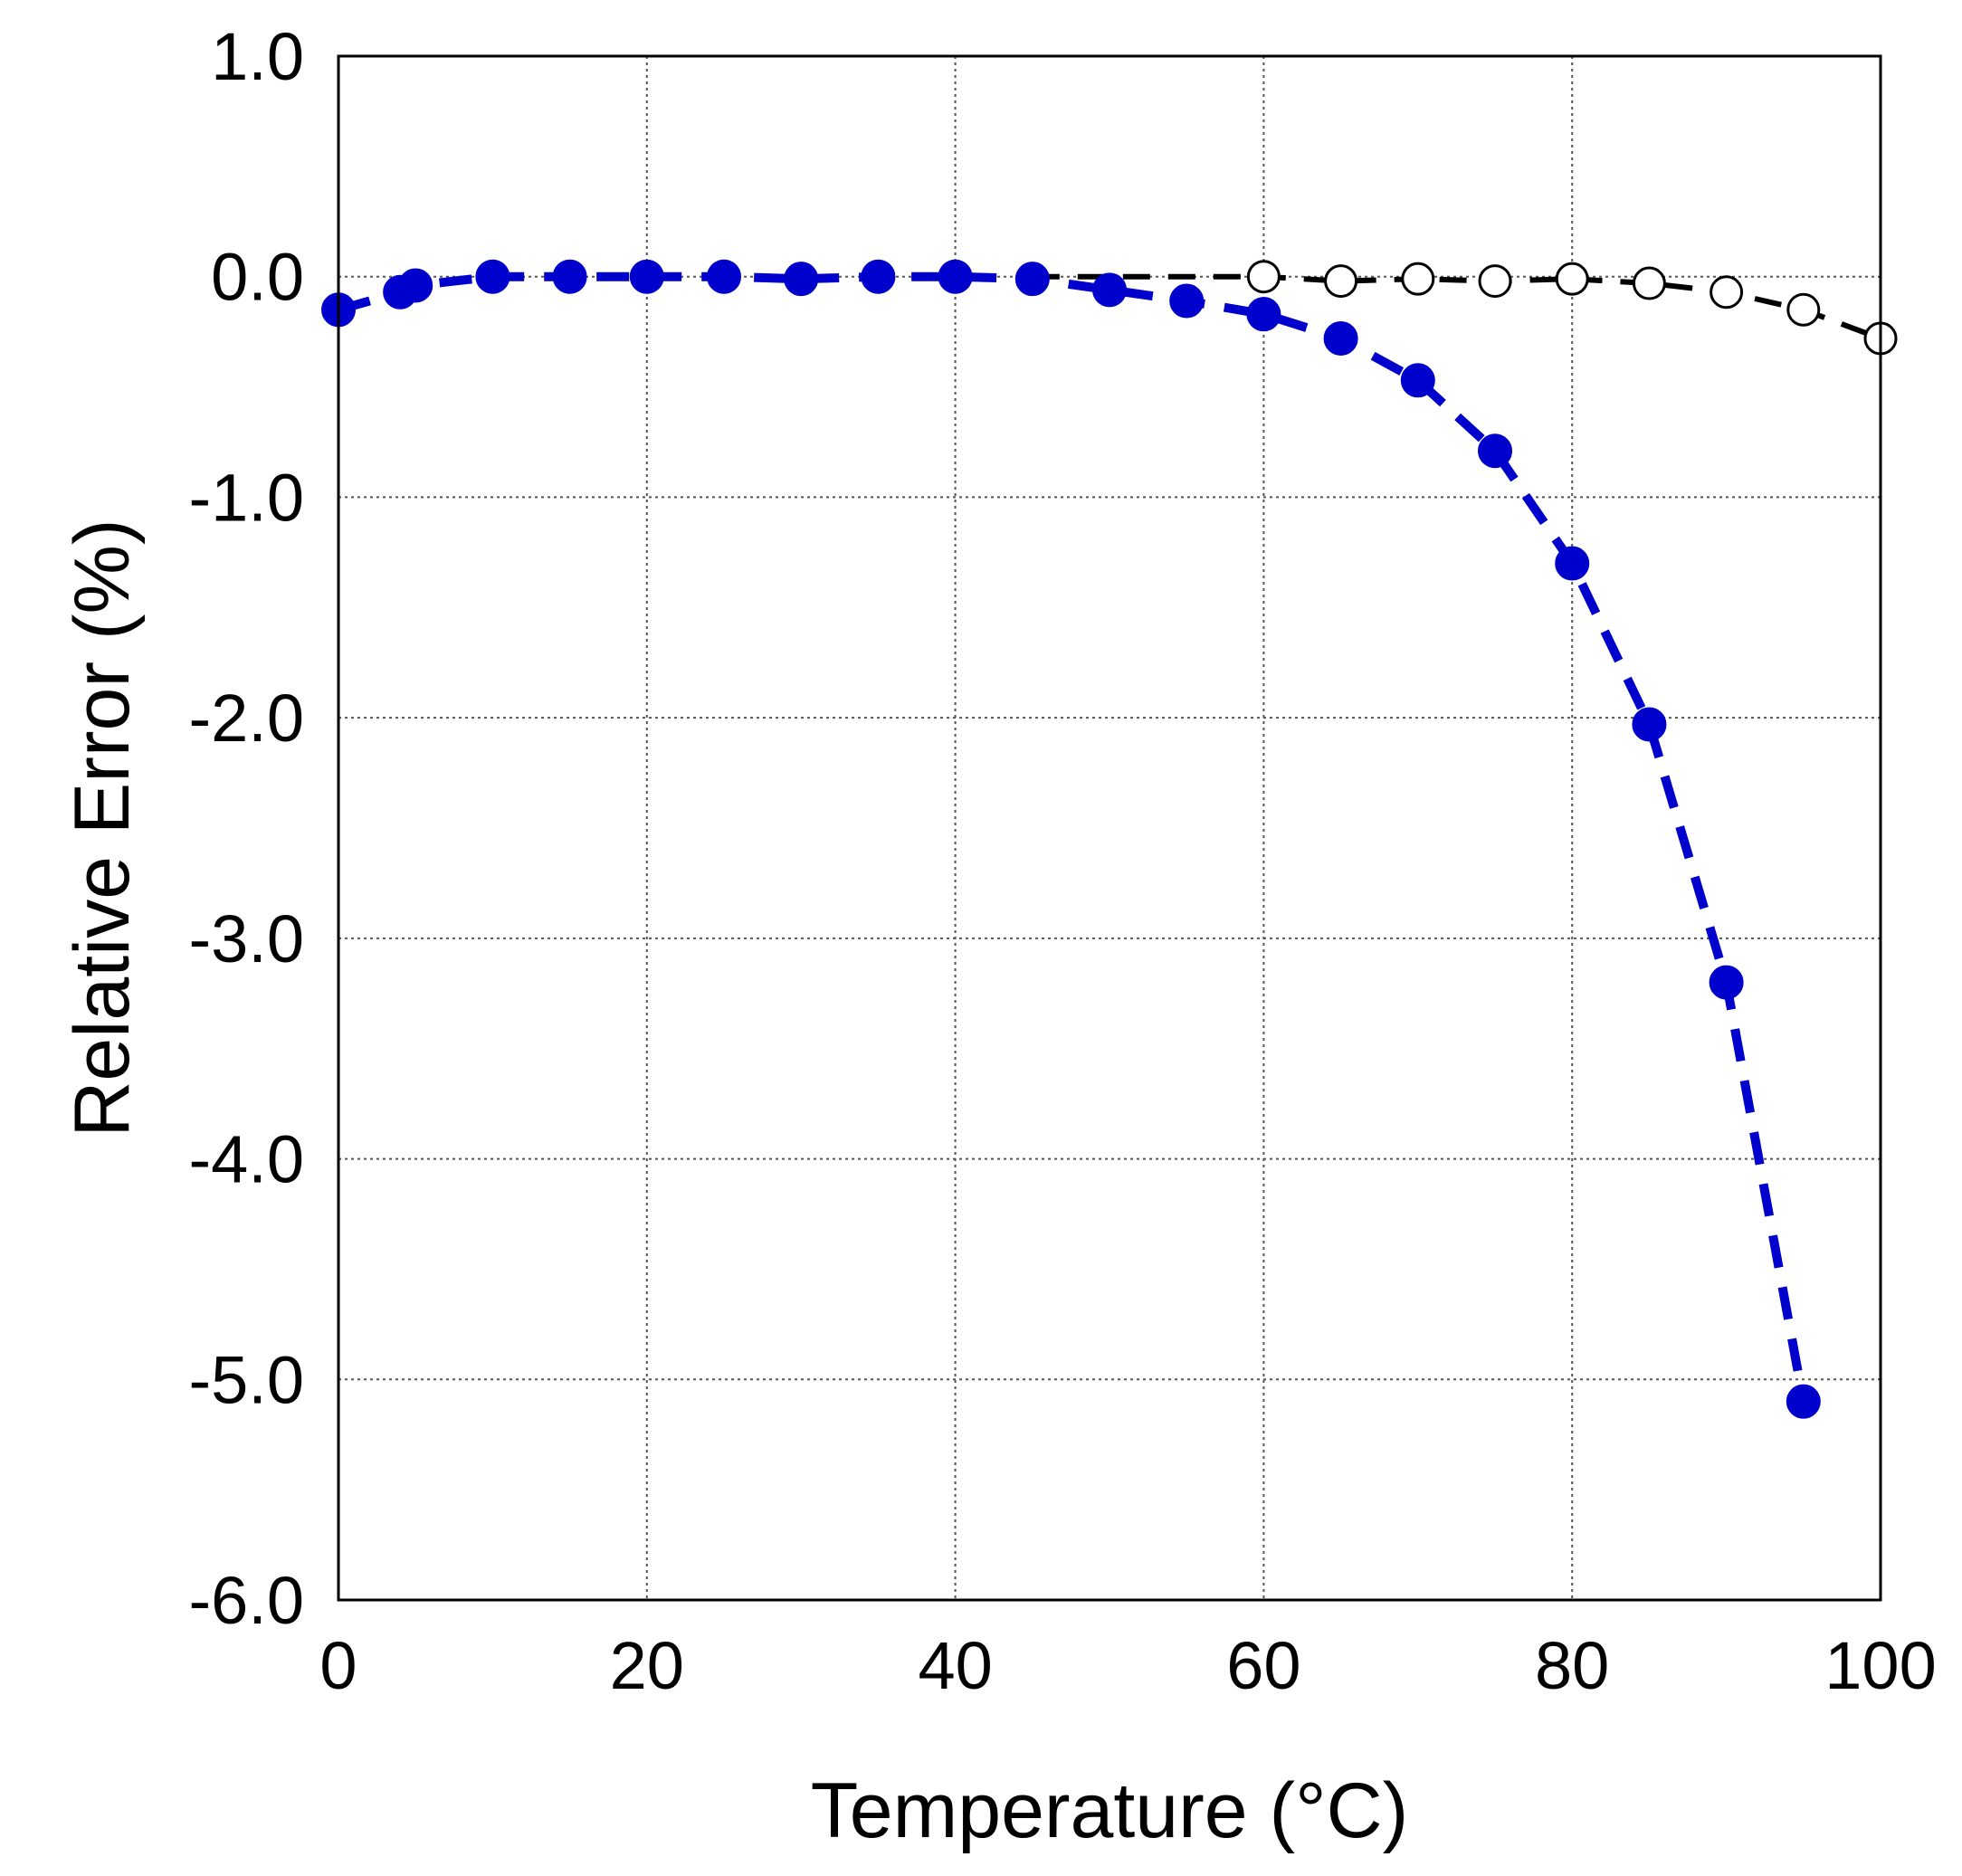  I want to click on x-axis-tick-labels: 0 20 40 60 80 100, so click(1127, 1665).